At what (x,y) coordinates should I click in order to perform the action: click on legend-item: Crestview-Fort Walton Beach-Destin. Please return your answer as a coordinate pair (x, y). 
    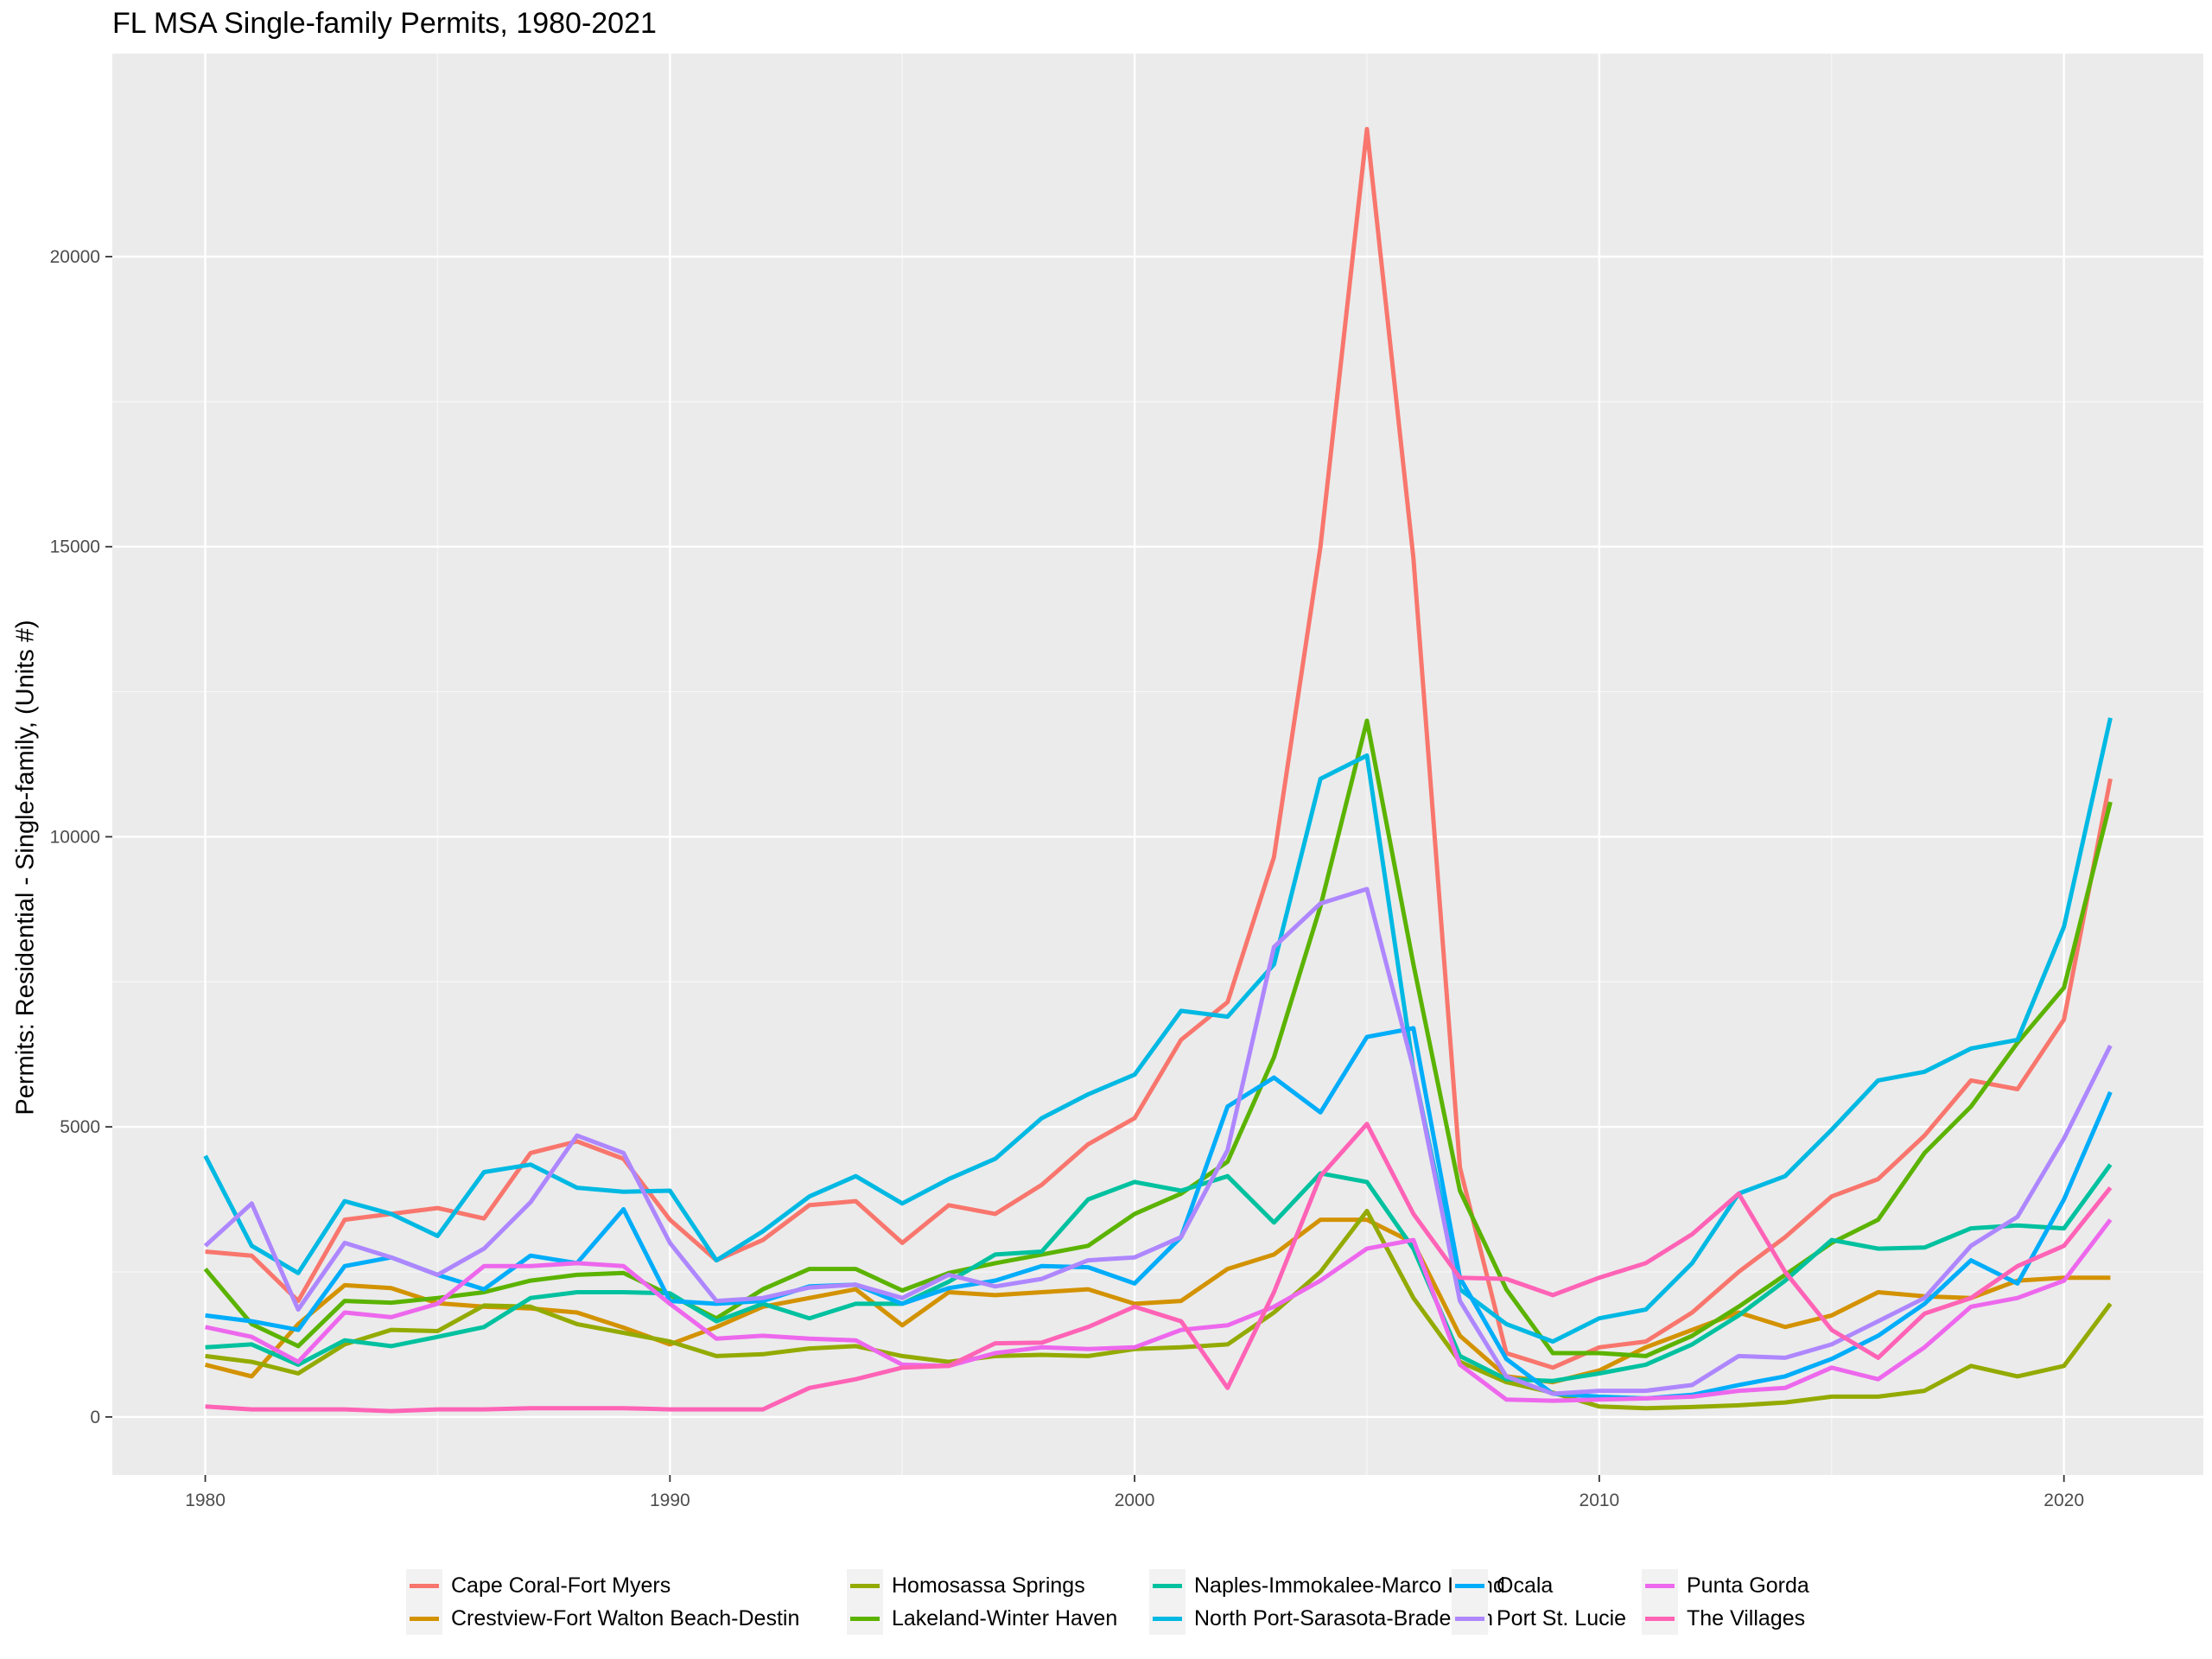
    Looking at the image, I should click on (602, 1618).